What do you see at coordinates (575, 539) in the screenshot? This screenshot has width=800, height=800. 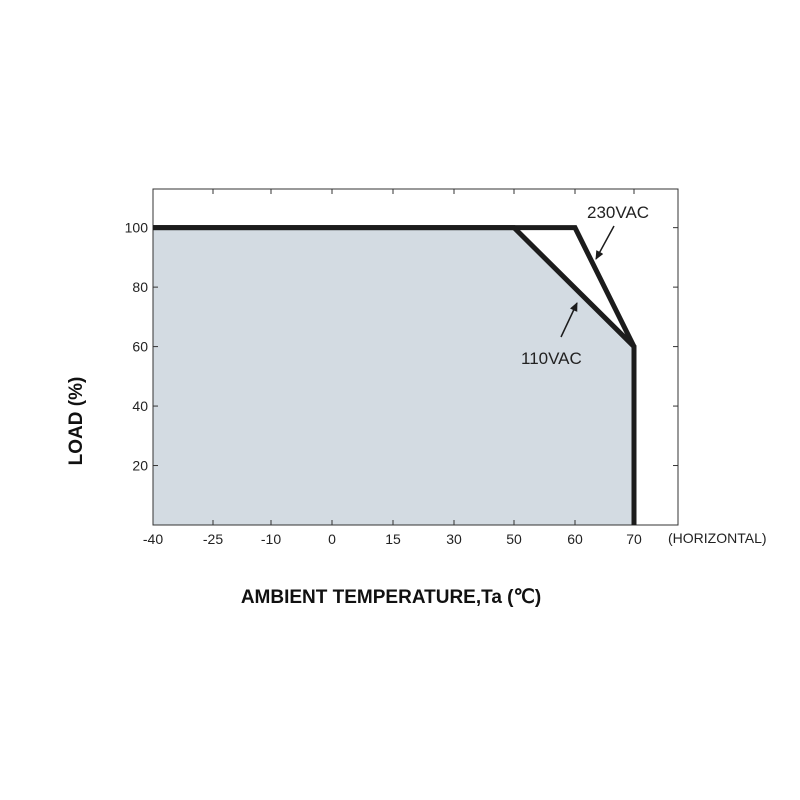 I see `x-tick-label: 60` at bounding box center [575, 539].